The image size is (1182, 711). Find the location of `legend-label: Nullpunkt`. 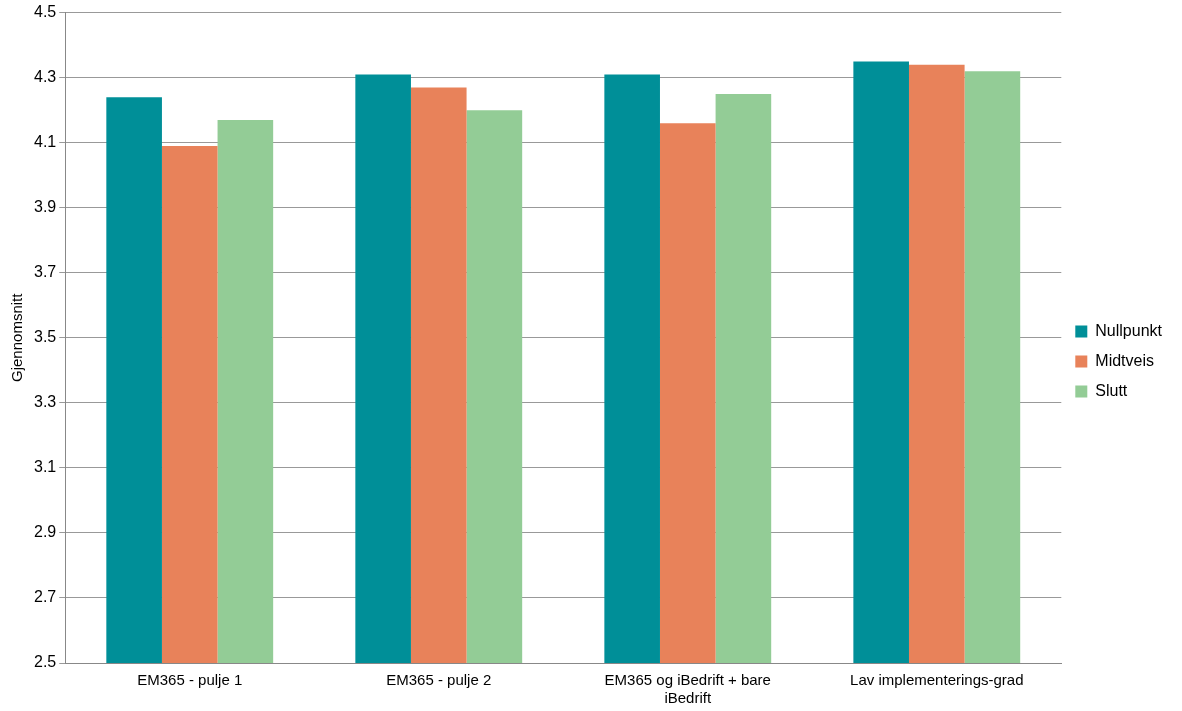

legend-label: Nullpunkt is located at coordinates (1129, 330).